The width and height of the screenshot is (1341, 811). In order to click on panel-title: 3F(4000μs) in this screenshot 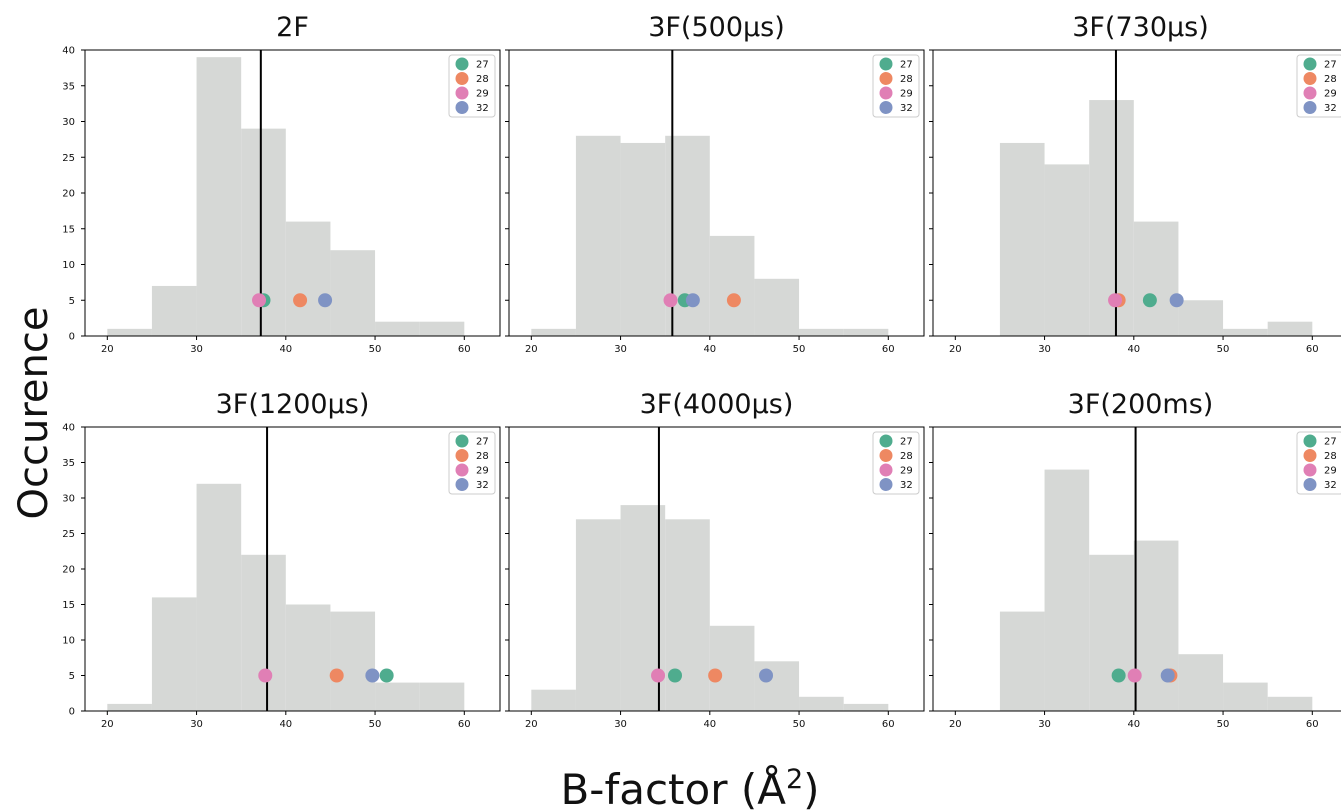, I will do `click(717, 404)`.